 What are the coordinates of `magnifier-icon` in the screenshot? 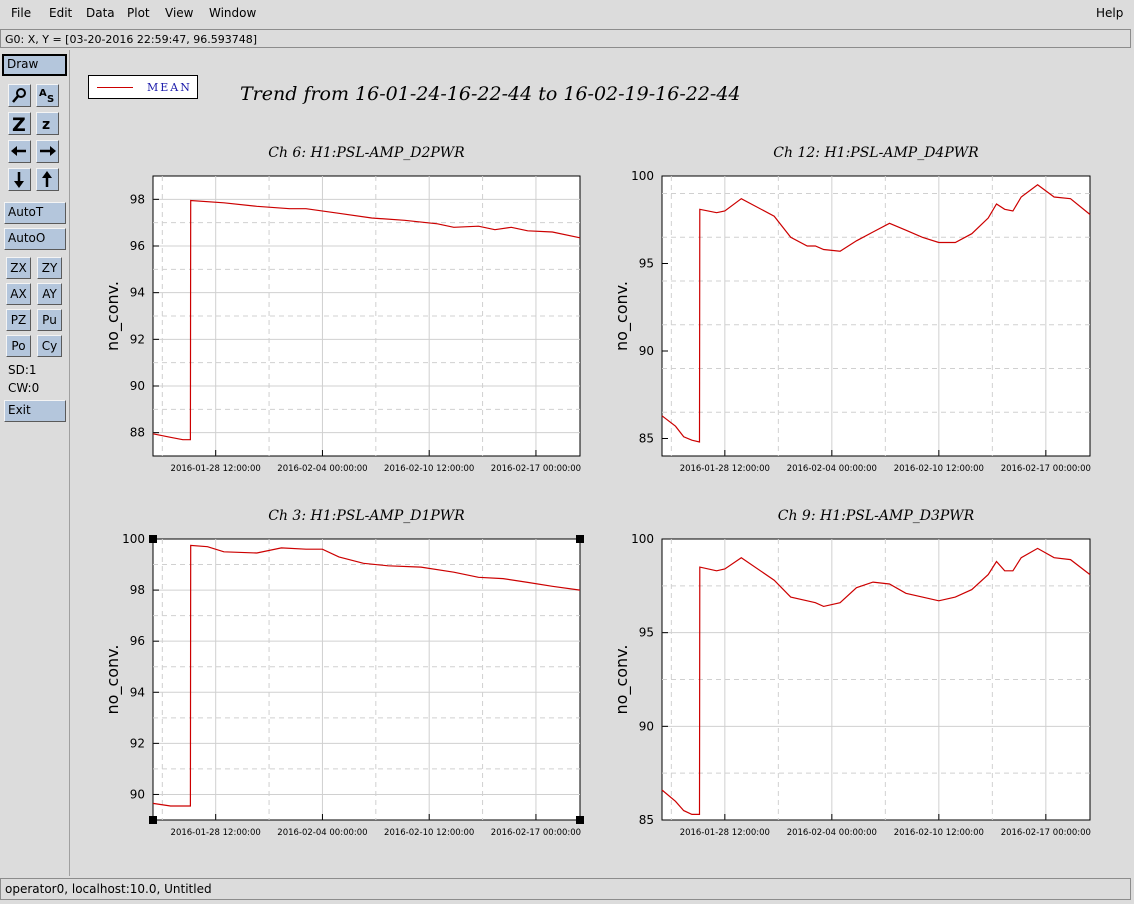 It's located at (19, 95).